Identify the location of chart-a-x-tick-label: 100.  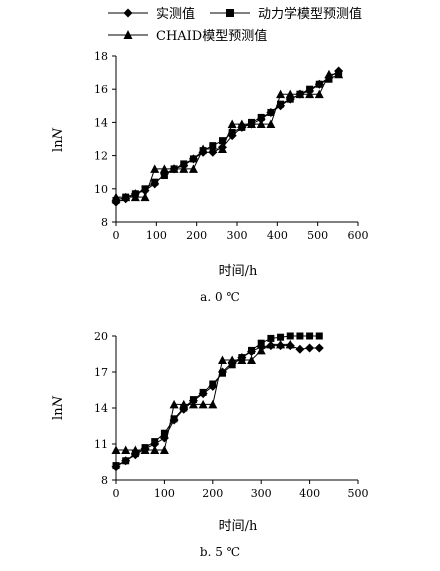
(156, 235).